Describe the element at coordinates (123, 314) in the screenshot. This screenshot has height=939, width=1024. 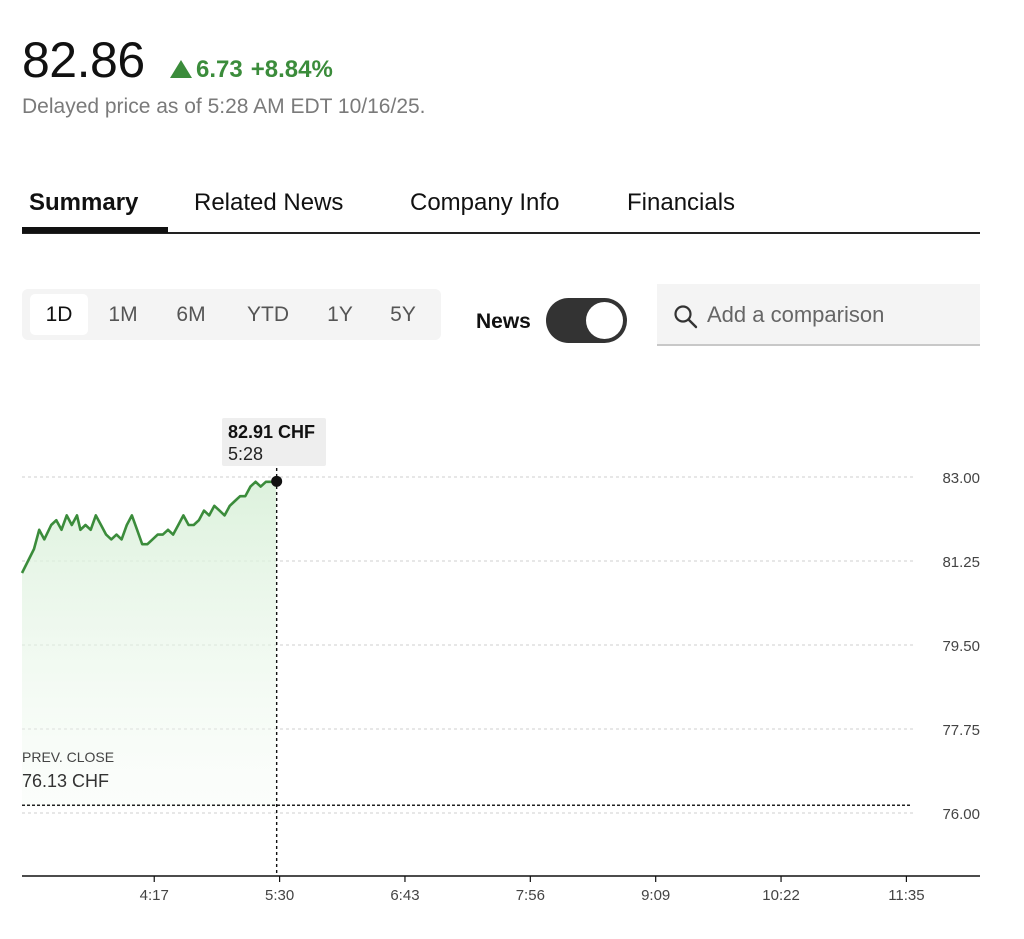
I see `range-1m-button: 1M` at that location.